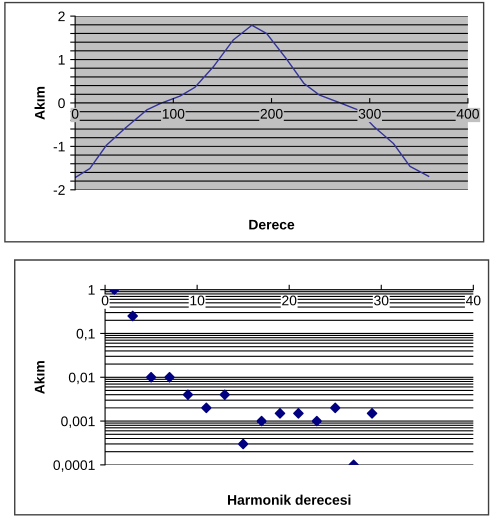 This screenshot has width=491, height=520. Describe the element at coordinates (173, 113) in the screenshot. I see `x-tick-label: 100` at that location.